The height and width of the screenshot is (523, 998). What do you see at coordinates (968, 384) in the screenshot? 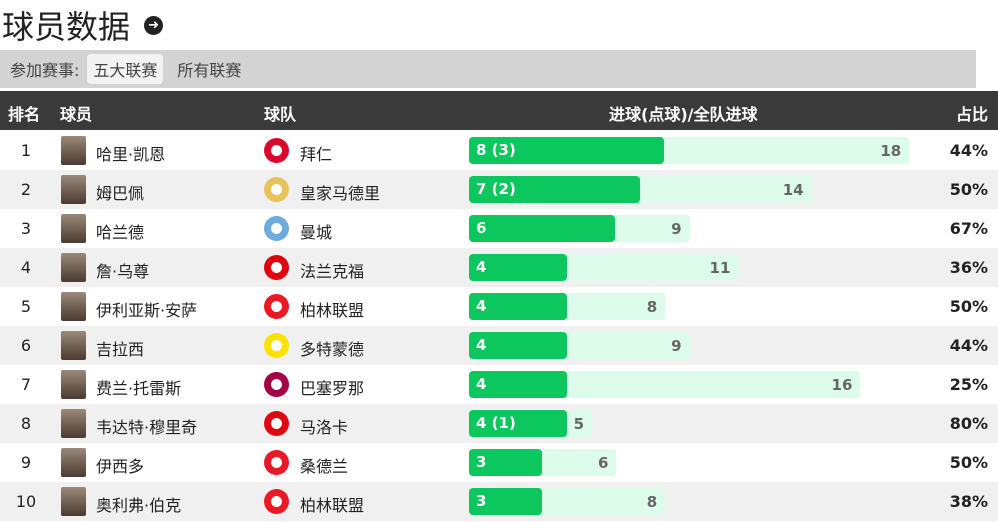
I see `goal-share: 25%` at bounding box center [968, 384].